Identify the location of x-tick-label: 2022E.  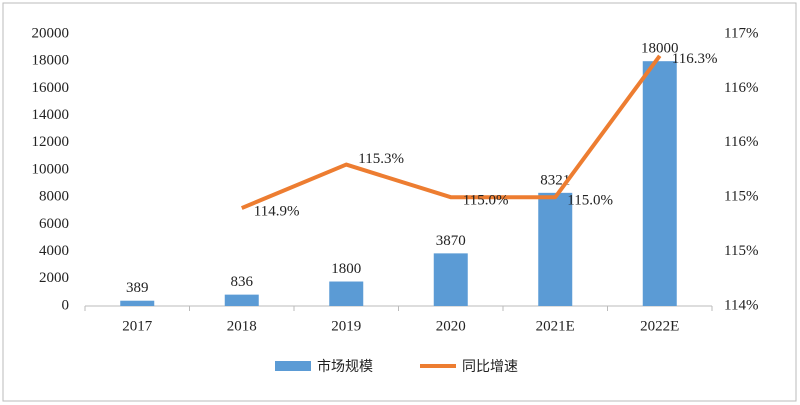
(659, 326).